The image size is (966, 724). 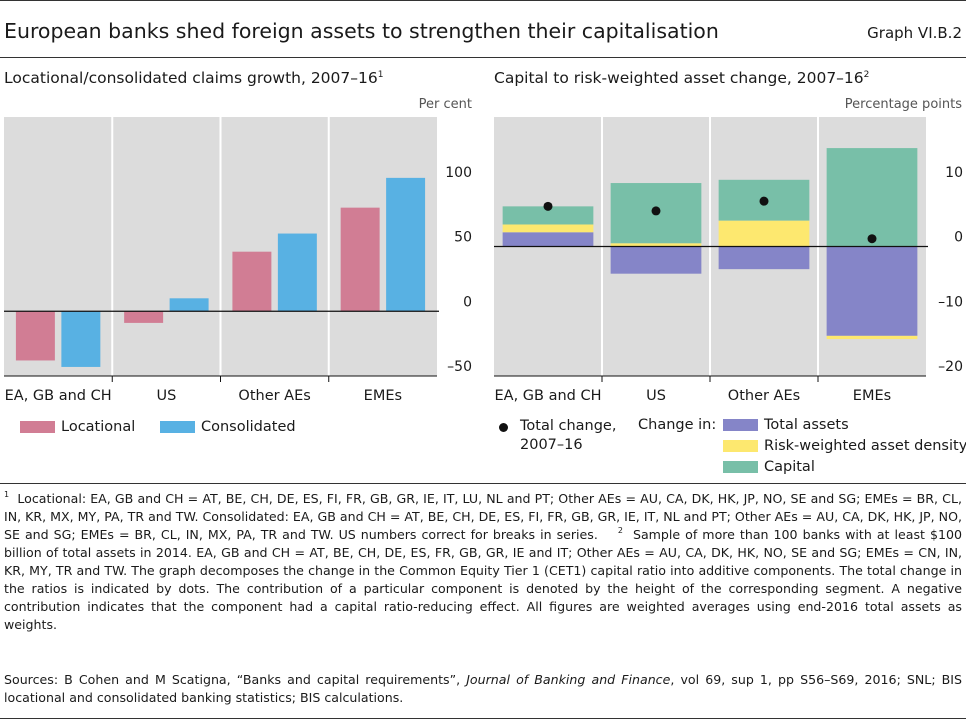 I want to click on legend-capital-swatch, so click(x=740, y=467).